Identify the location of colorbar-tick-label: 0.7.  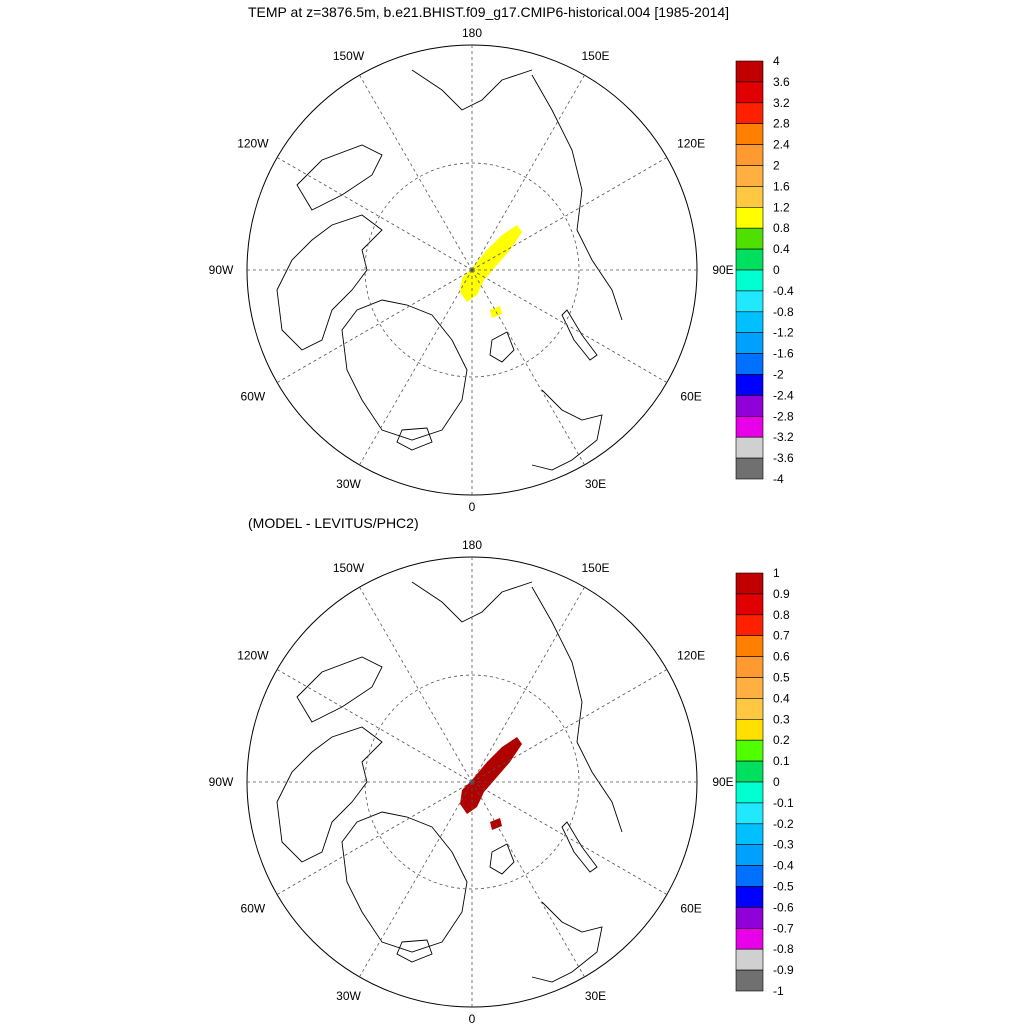
(781, 636).